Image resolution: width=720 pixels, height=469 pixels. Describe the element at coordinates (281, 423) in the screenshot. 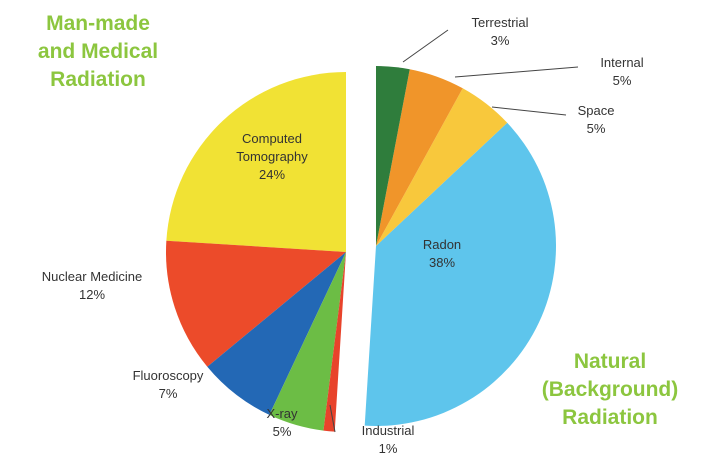

I see `slice-label: X-ray 5%` at that location.